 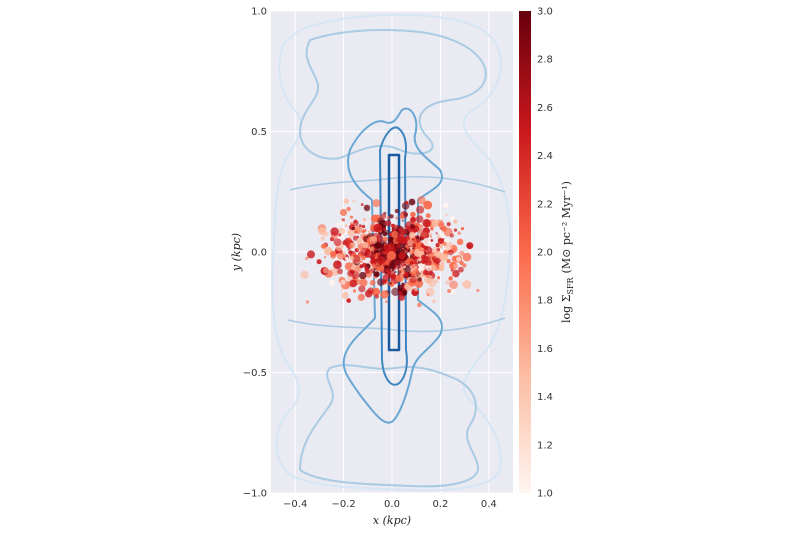 What do you see at coordinates (393, 94) in the screenshot?
I see `contour-level-2-top` at bounding box center [393, 94].